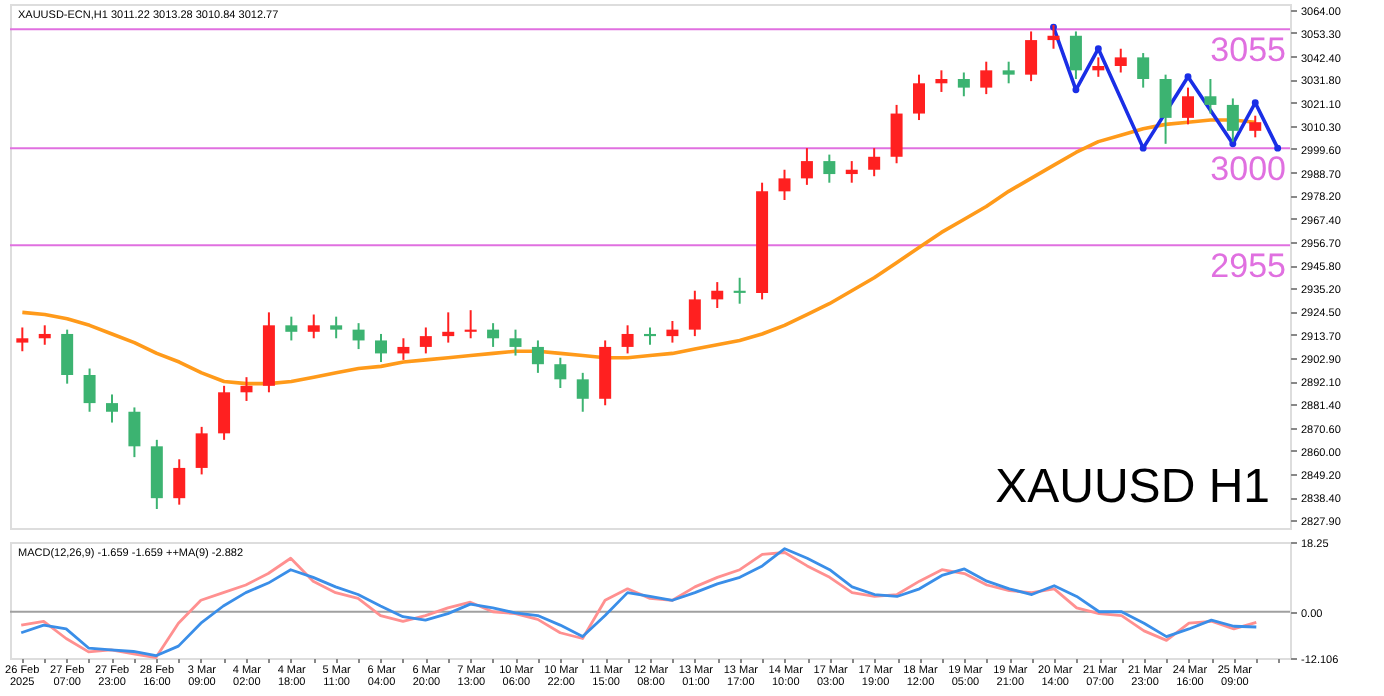 This screenshot has width=1384, height=696. What do you see at coordinates (1248, 266) in the screenshot?
I see `ref-line-label: 2955` at bounding box center [1248, 266].